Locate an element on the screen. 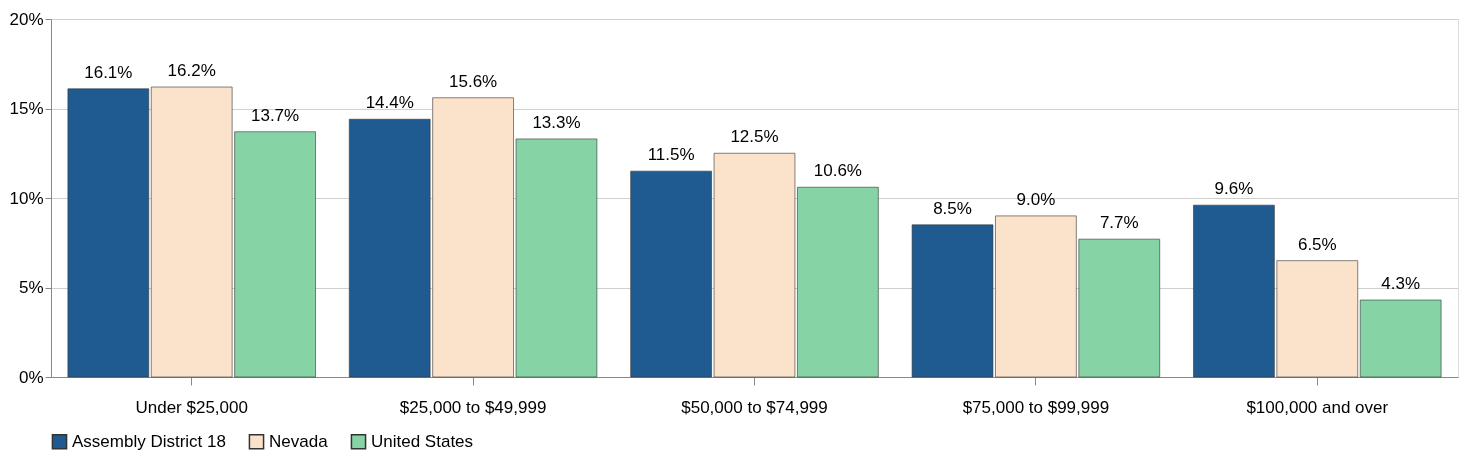 The image size is (1466, 458). y-tick-label: 5% is located at coordinates (31, 287).